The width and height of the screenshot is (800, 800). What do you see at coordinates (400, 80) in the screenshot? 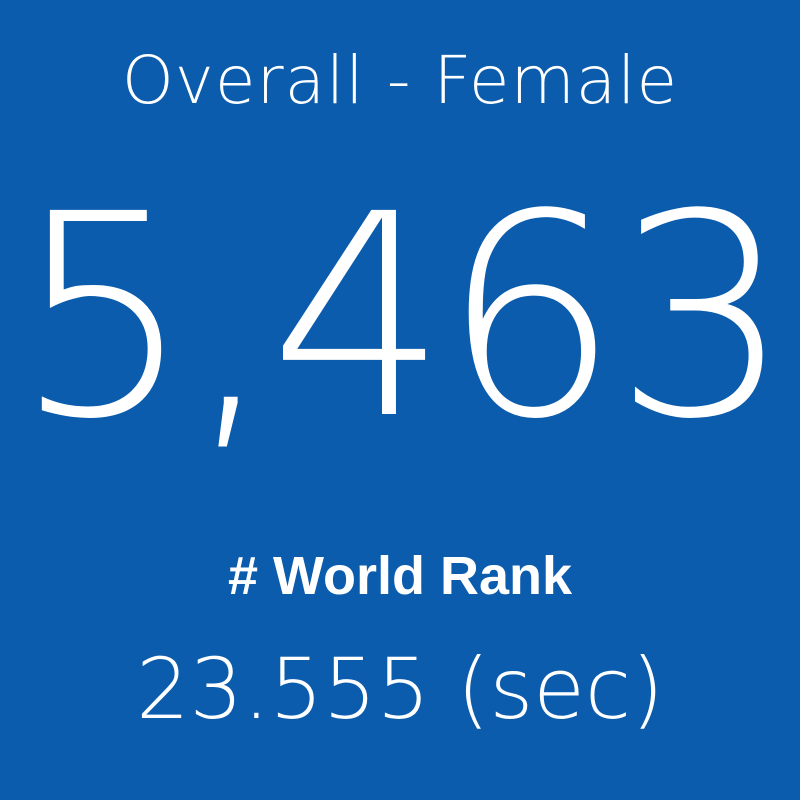
I see `tile-title: Overall - Female` at bounding box center [400, 80].